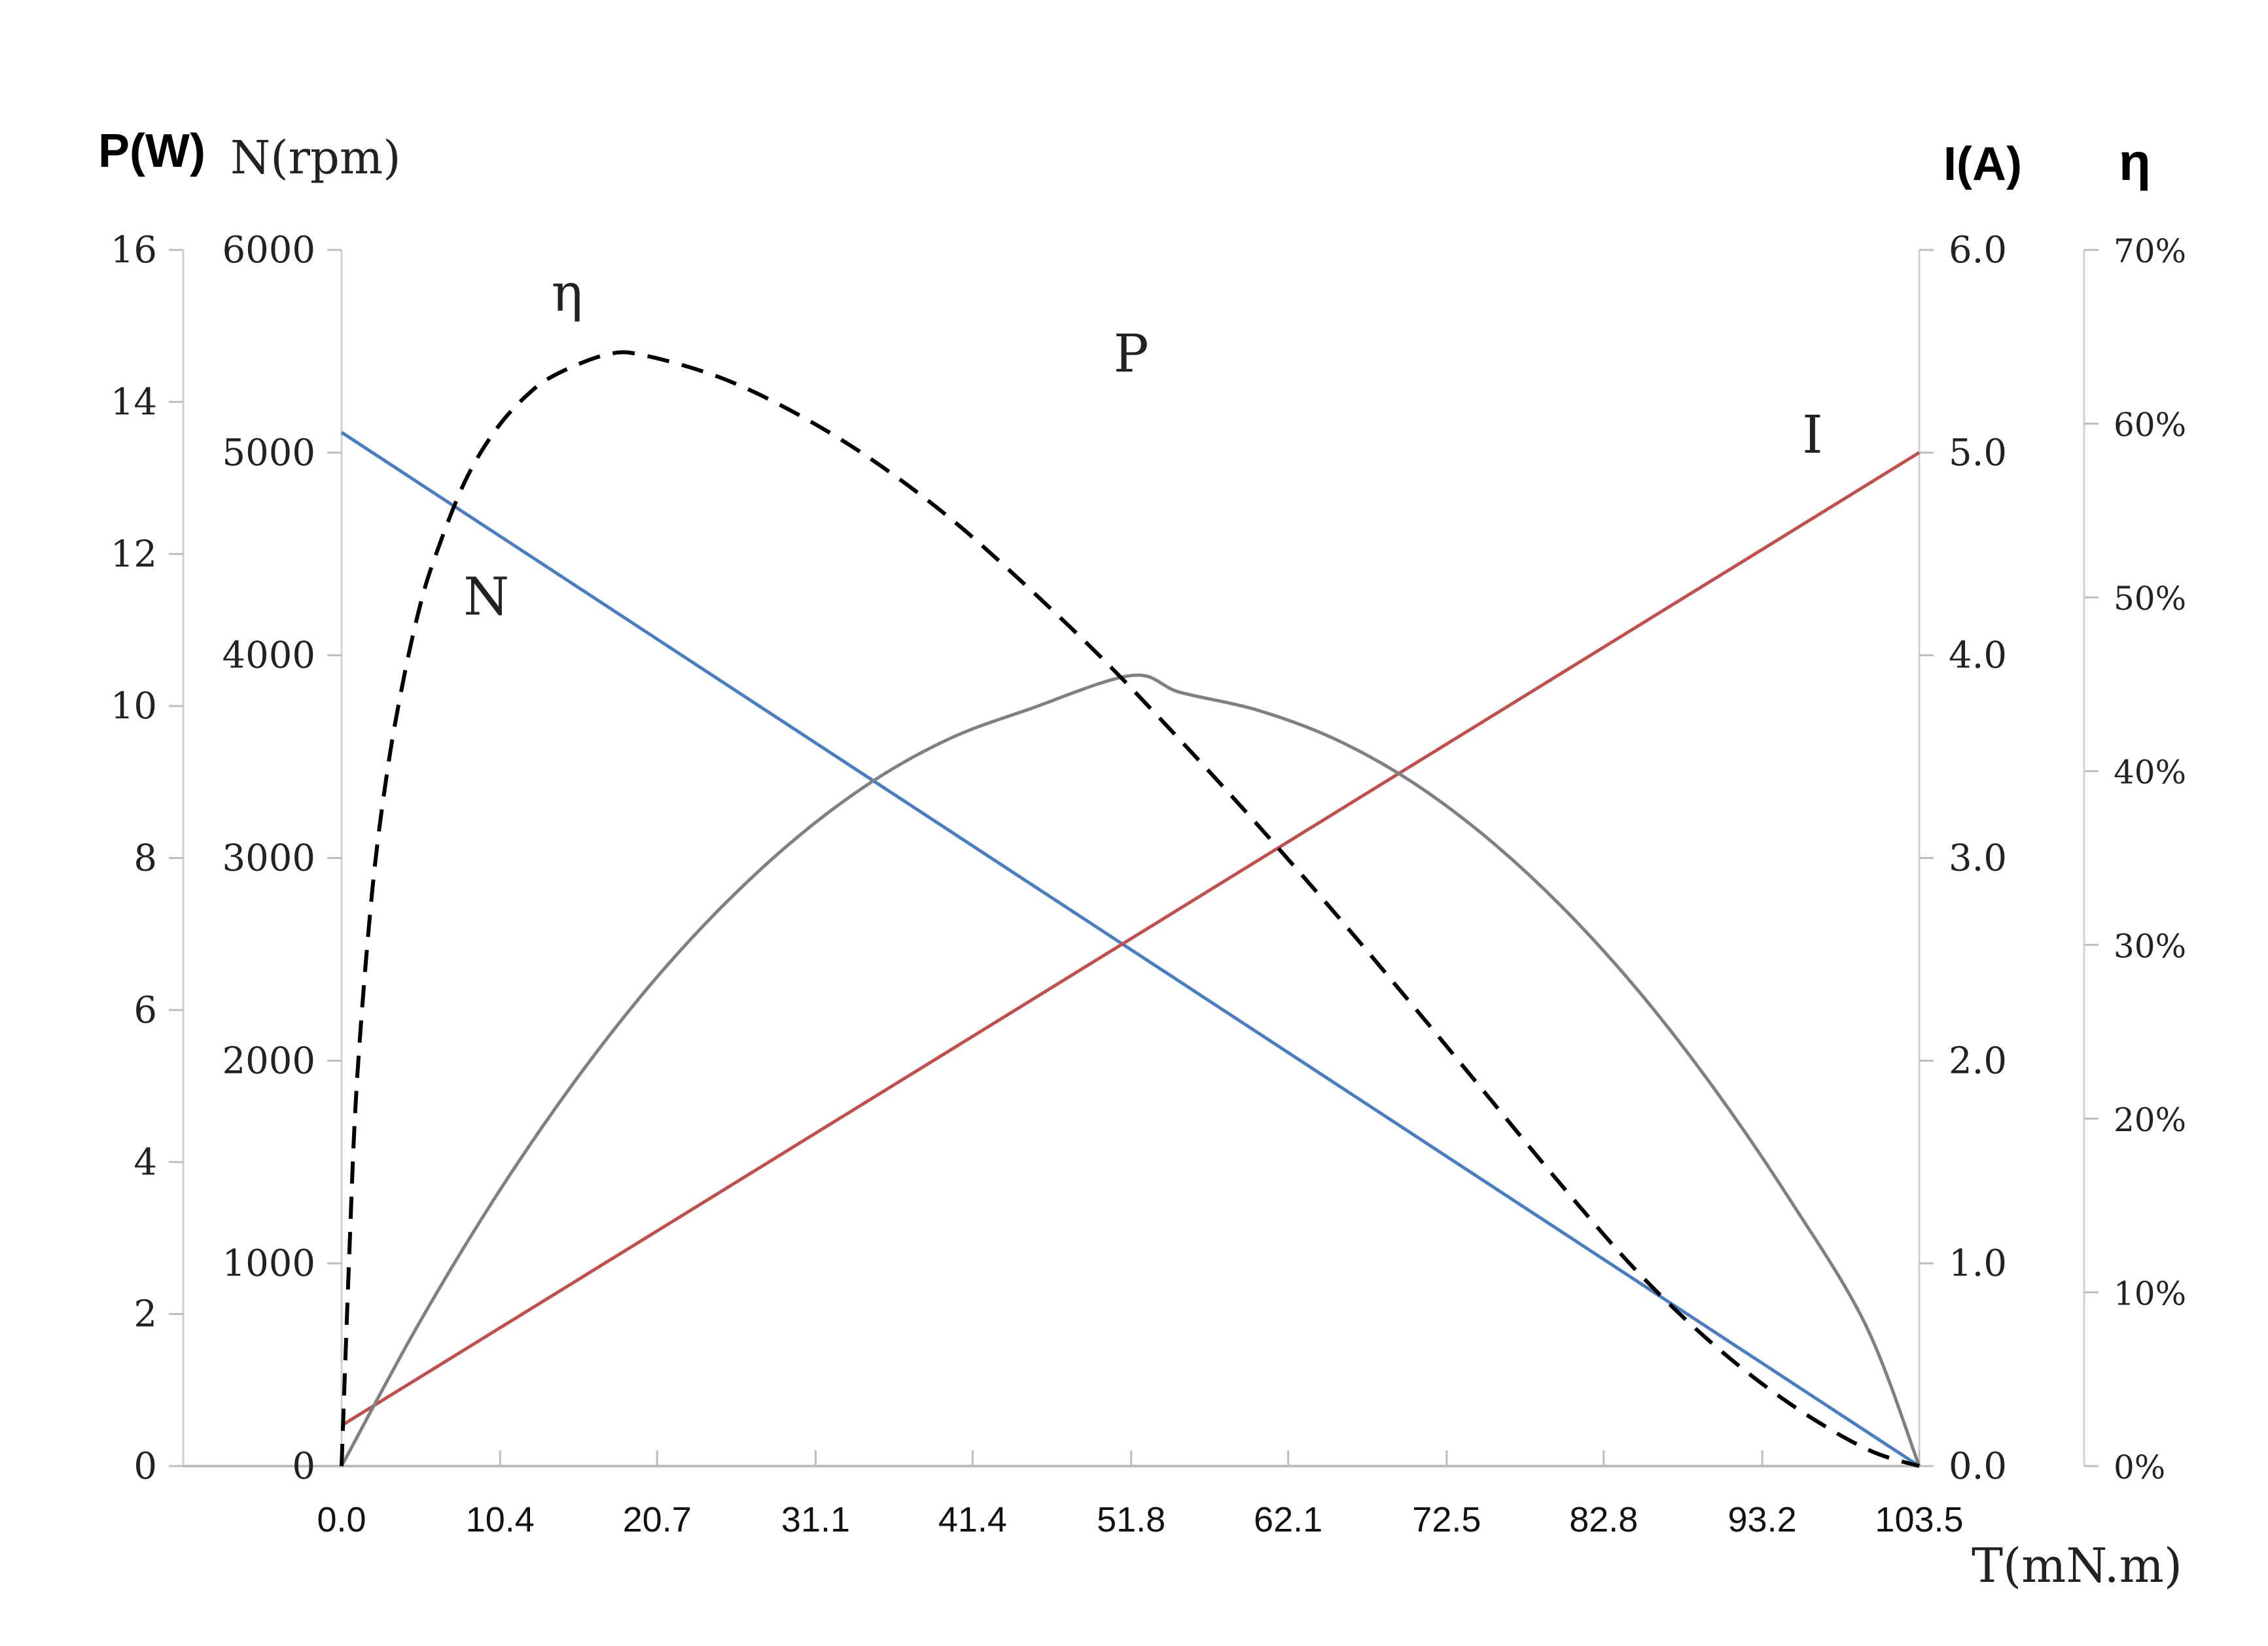 The width and height of the screenshot is (2268, 1646). What do you see at coordinates (2150, 946) in the screenshot?
I see `eta-tick-label: 30%` at bounding box center [2150, 946].